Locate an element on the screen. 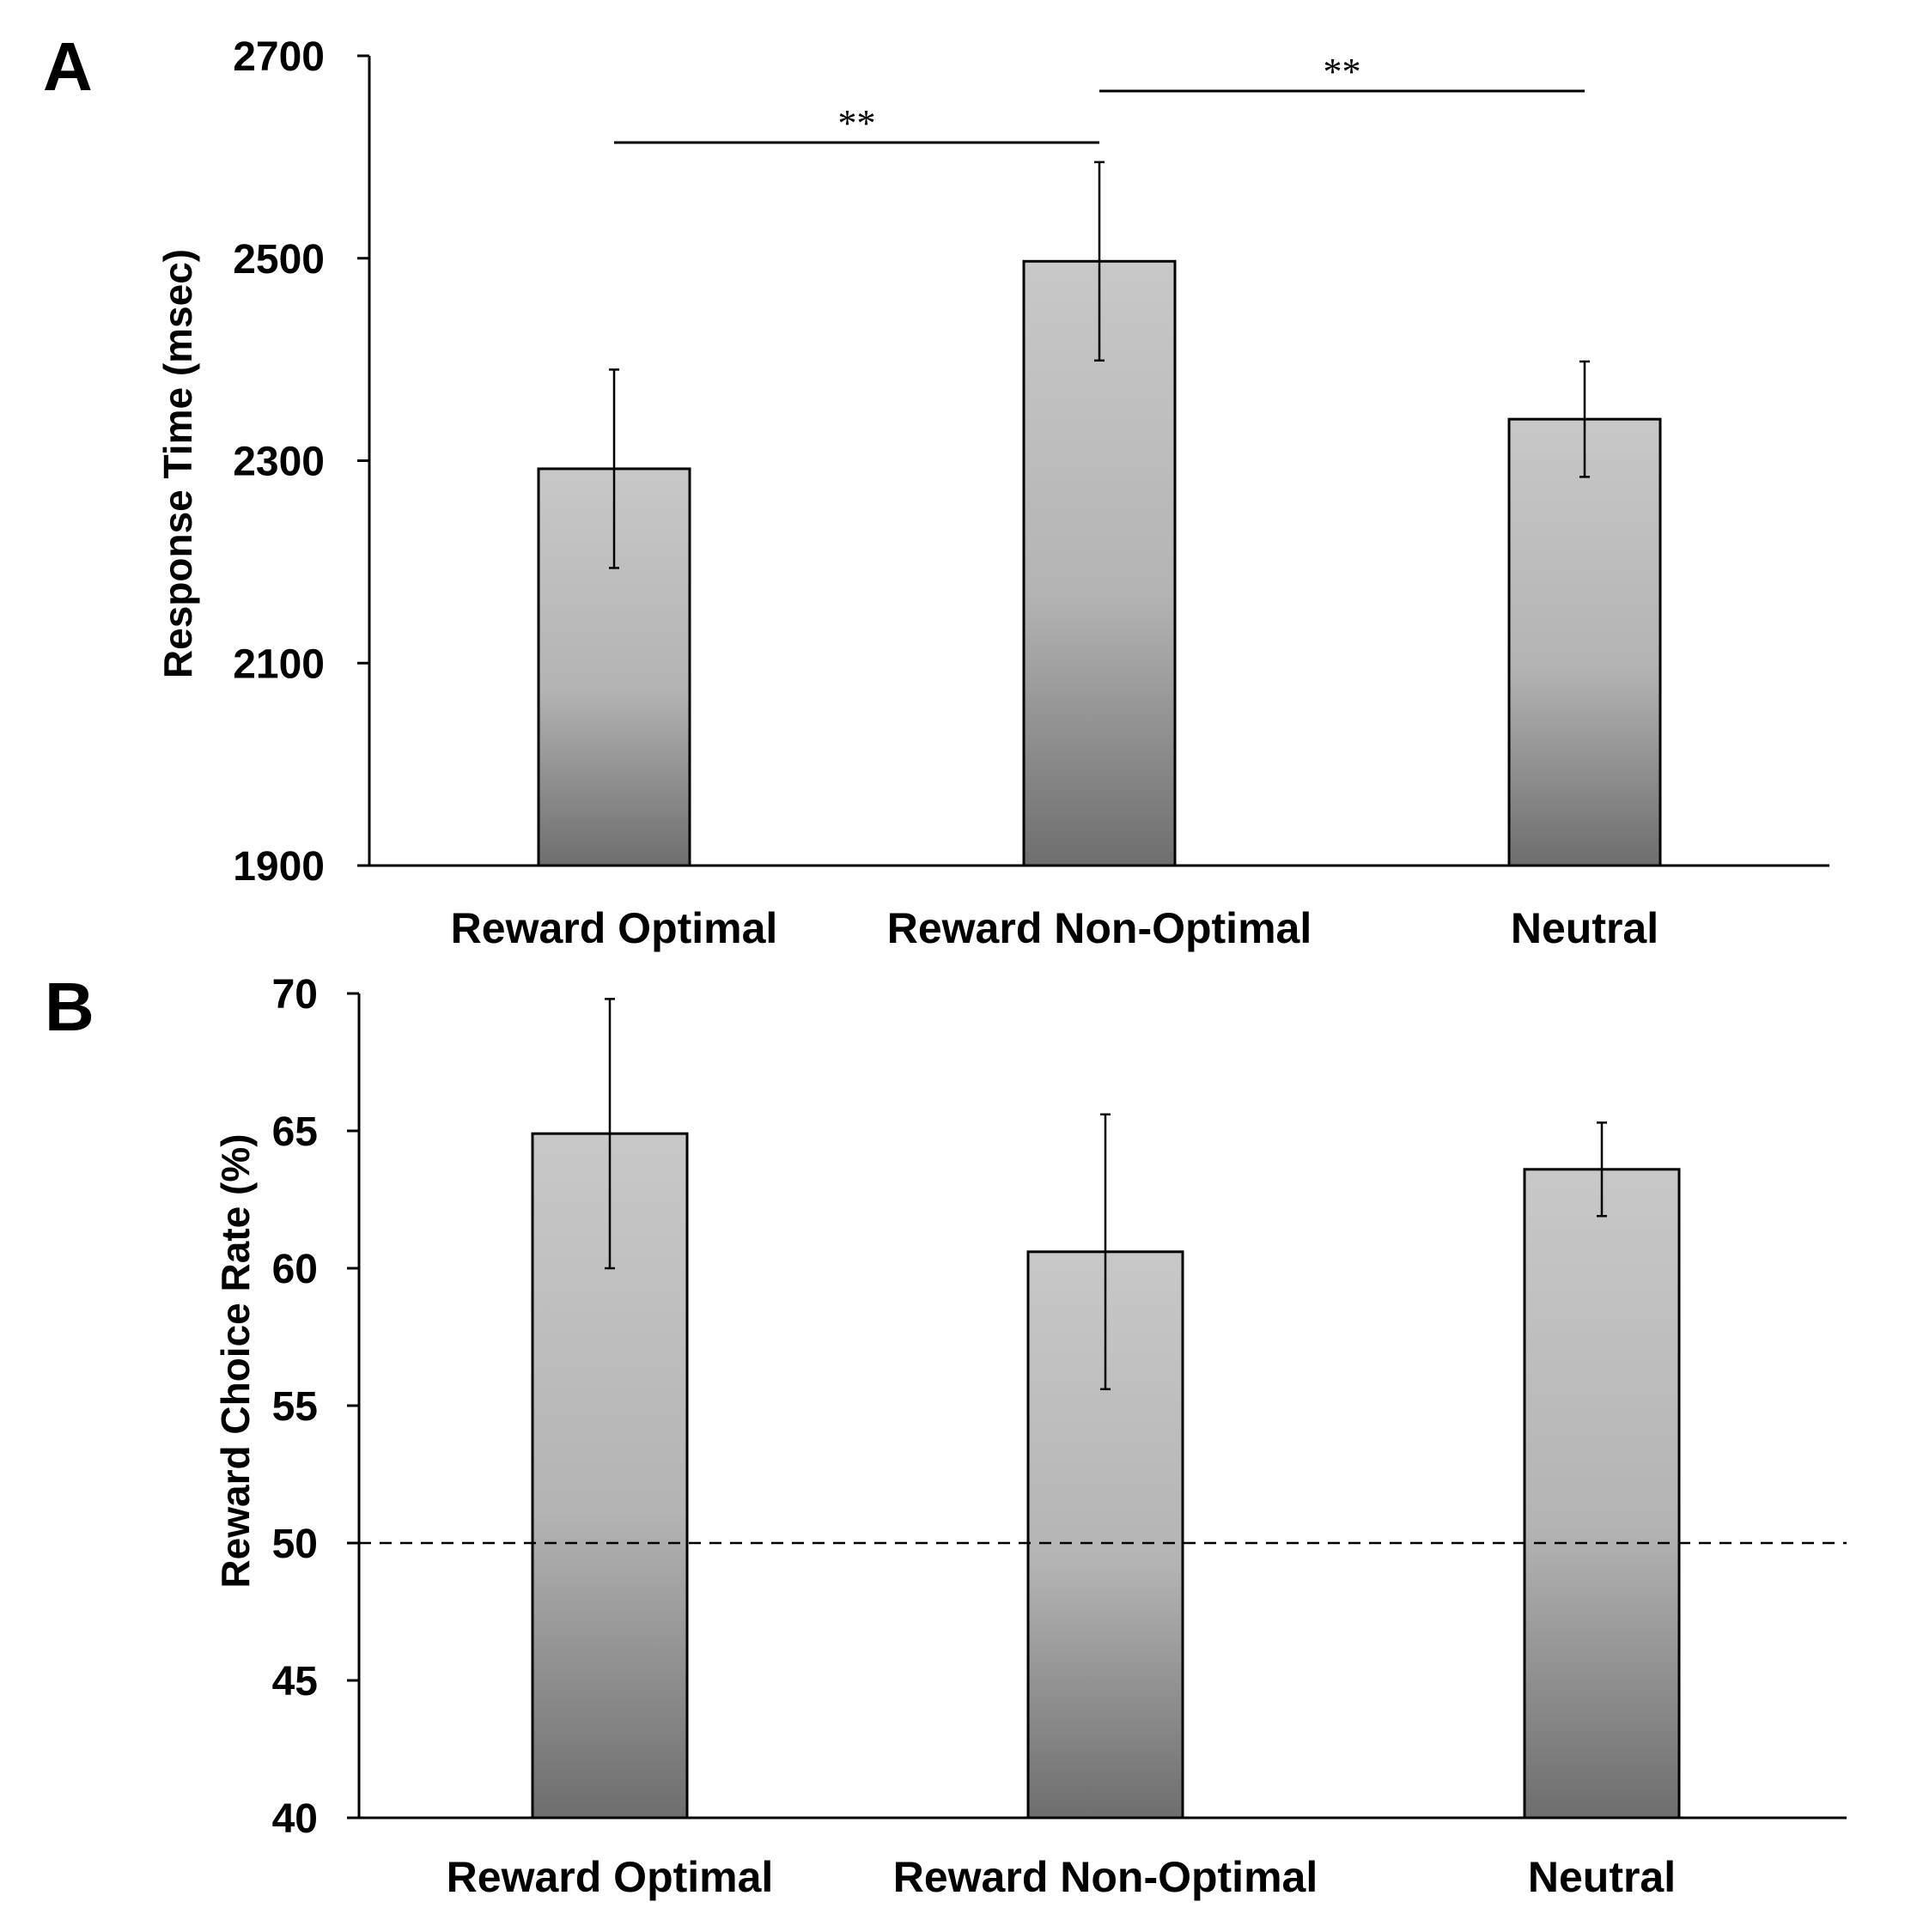 Image resolution: width=1905 pixels, height=1932 pixels. panel-a-y-axis-title: Response Time (msec) is located at coordinates (177, 463).